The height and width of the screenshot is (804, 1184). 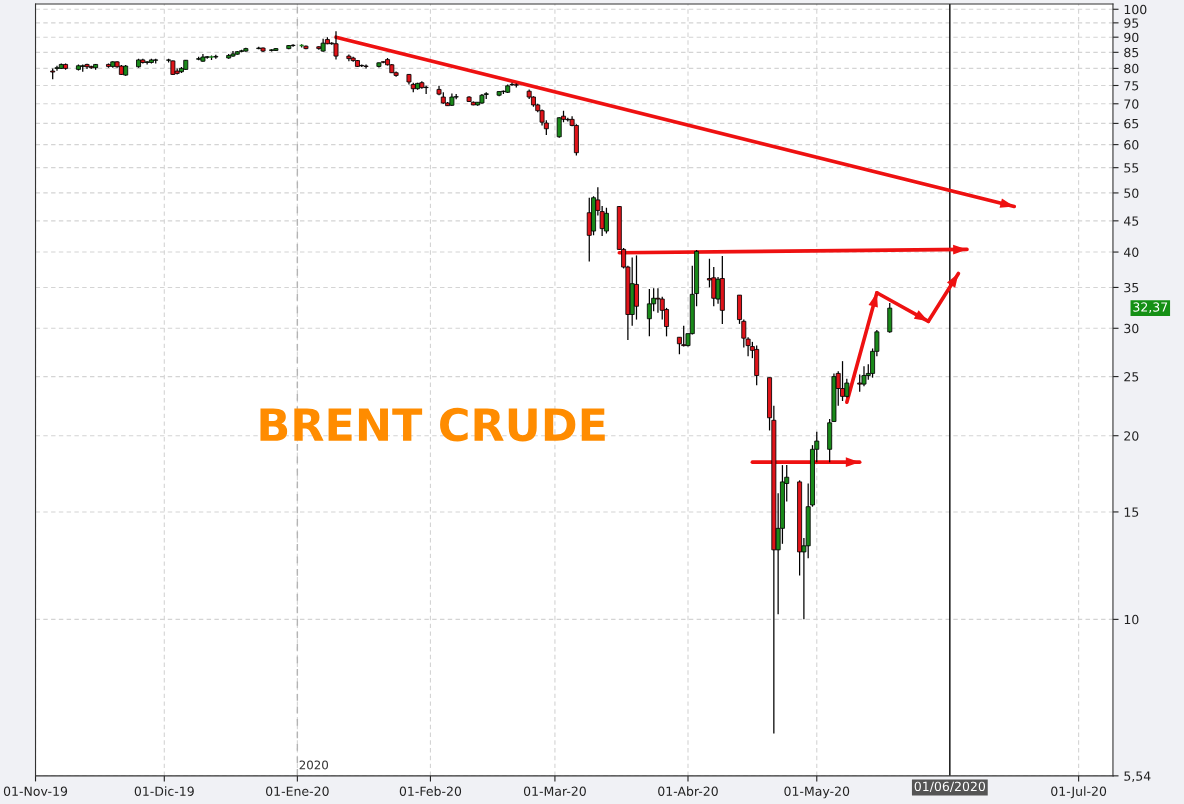 I want to click on y-tick-label: 90, so click(x=1131, y=37).